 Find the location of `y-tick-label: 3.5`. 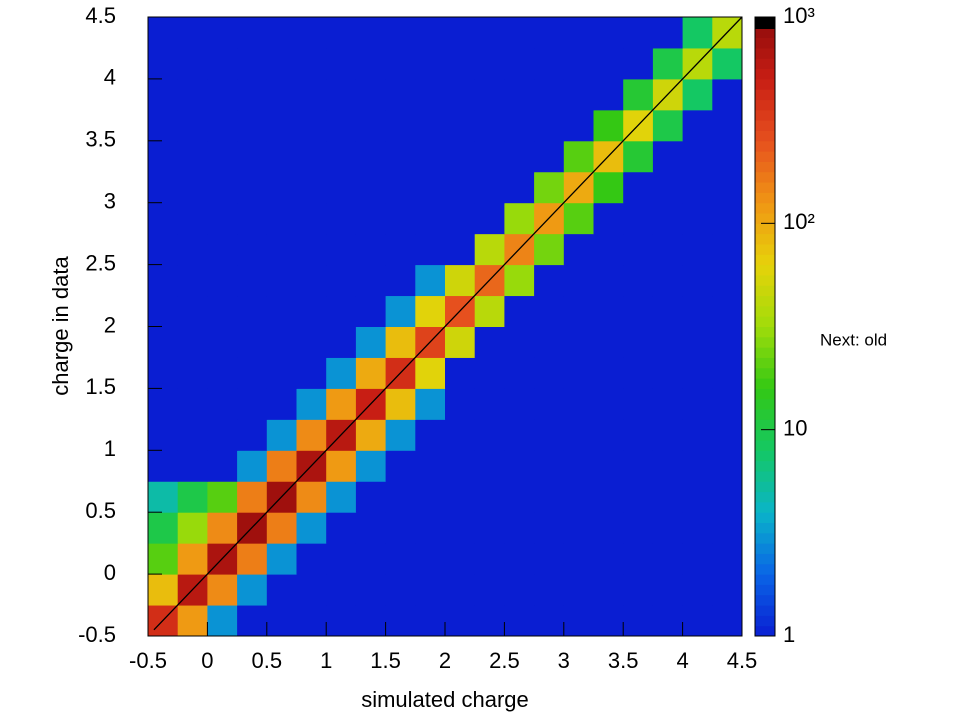

y-tick-label: 3.5 is located at coordinates (100, 139).